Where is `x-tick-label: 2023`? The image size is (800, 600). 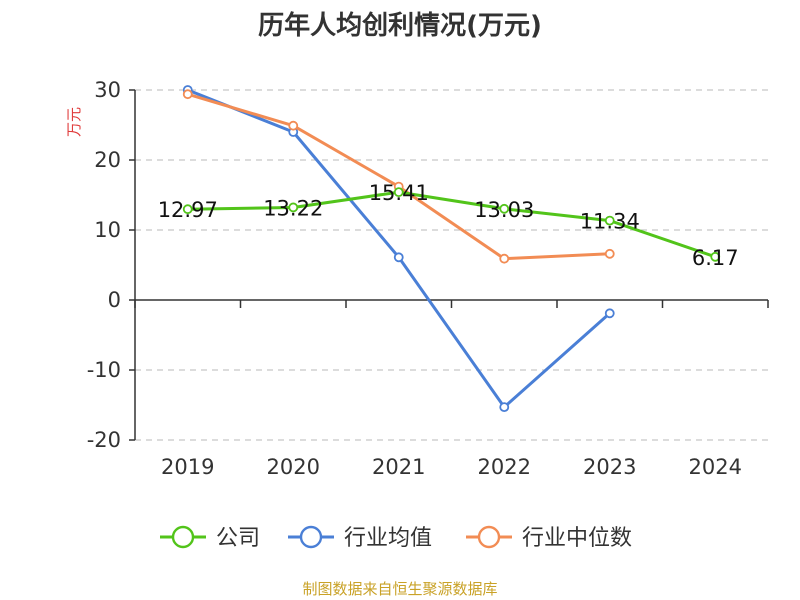 x-tick-label: 2023 is located at coordinates (609, 467).